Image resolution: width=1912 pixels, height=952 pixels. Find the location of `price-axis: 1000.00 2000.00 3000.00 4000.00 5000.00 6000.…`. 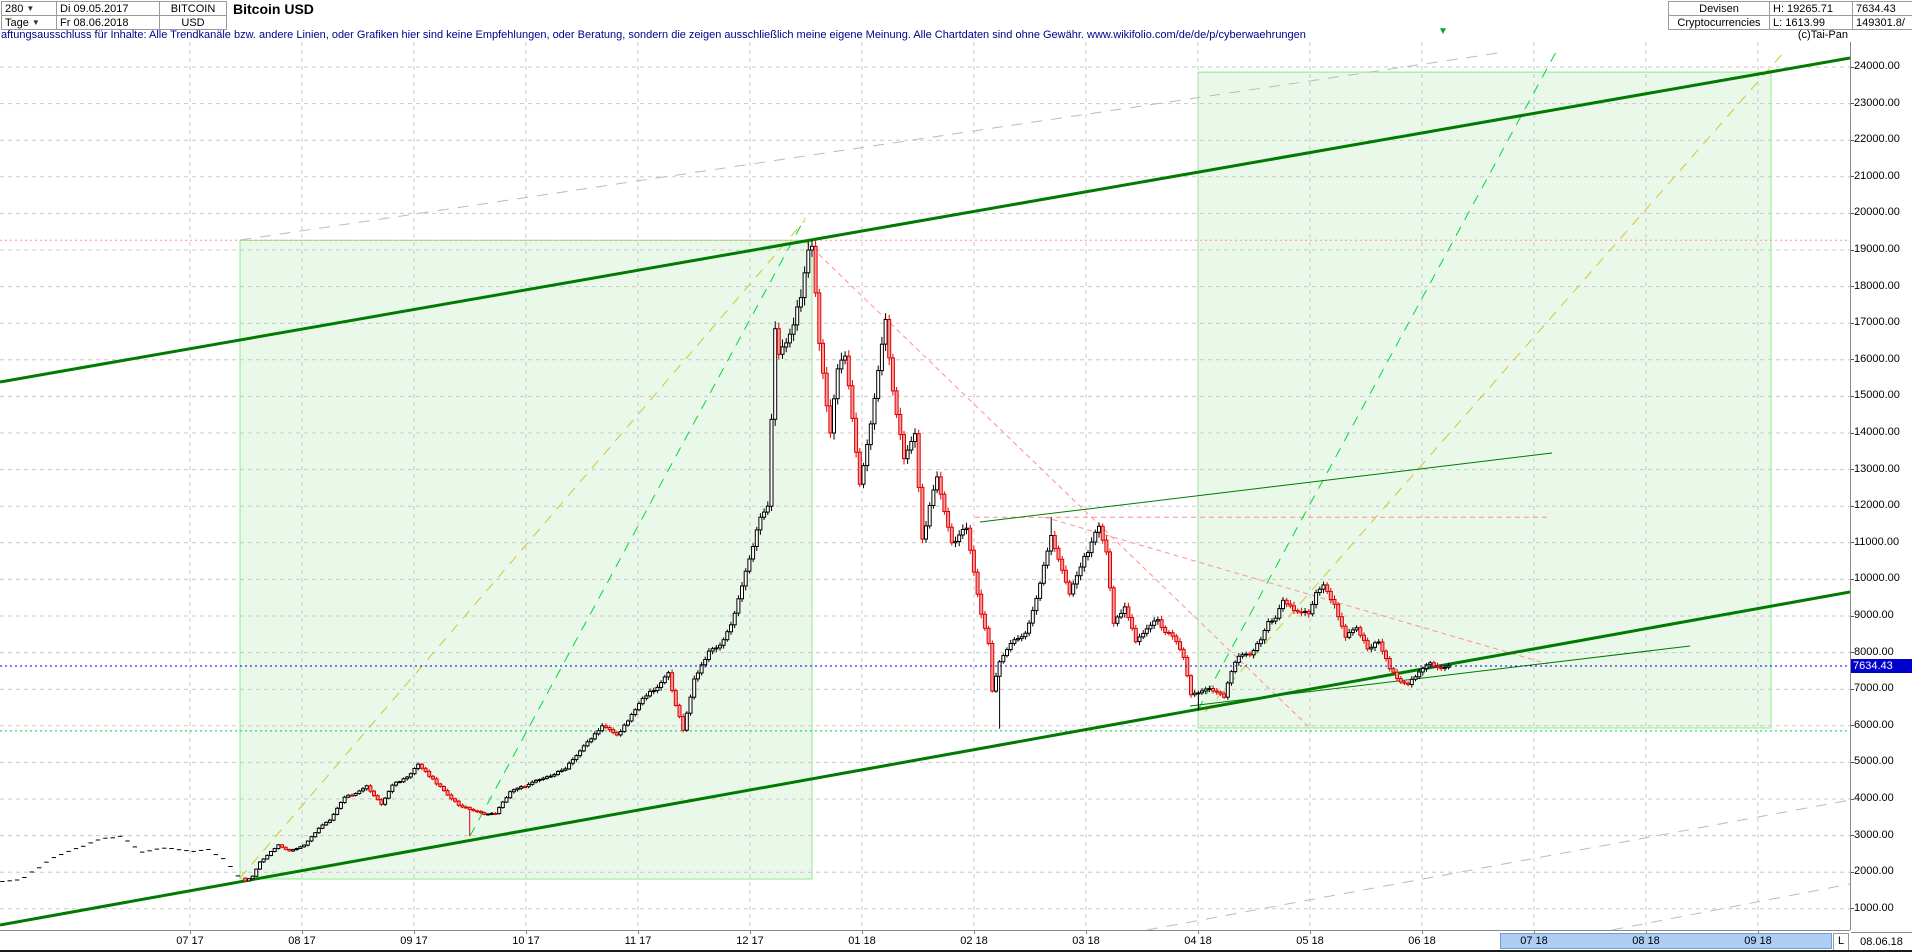

price-axis: 1000.00 2000.00 3000.00 4000.00 5000.00 6000.… is located at coordinates (1881, 486).